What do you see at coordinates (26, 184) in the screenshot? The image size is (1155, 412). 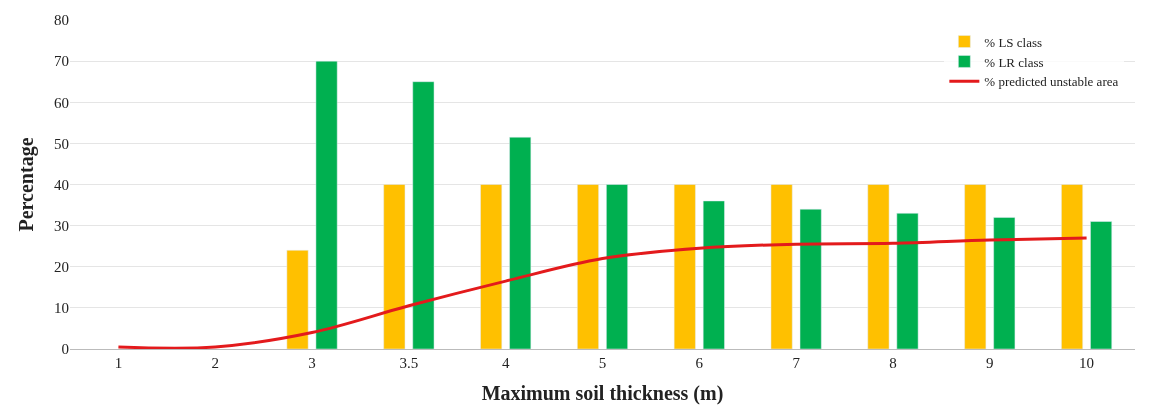 I see `y-axis-title: Percentage` at bounding box center [26, 184].